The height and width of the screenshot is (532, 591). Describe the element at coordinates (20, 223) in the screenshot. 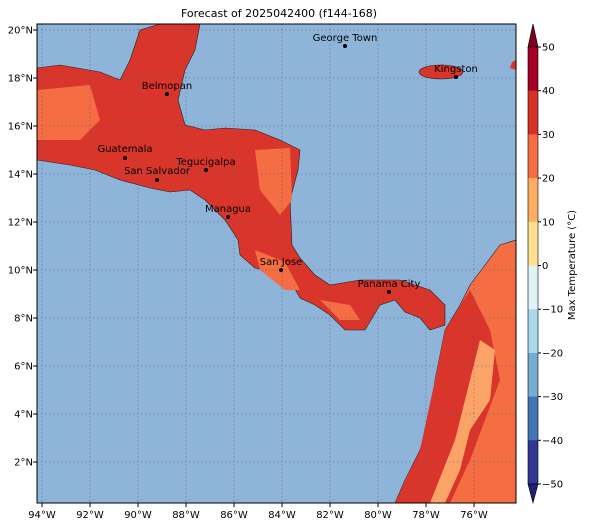

I see `latitude-label: 12°N` at that location.